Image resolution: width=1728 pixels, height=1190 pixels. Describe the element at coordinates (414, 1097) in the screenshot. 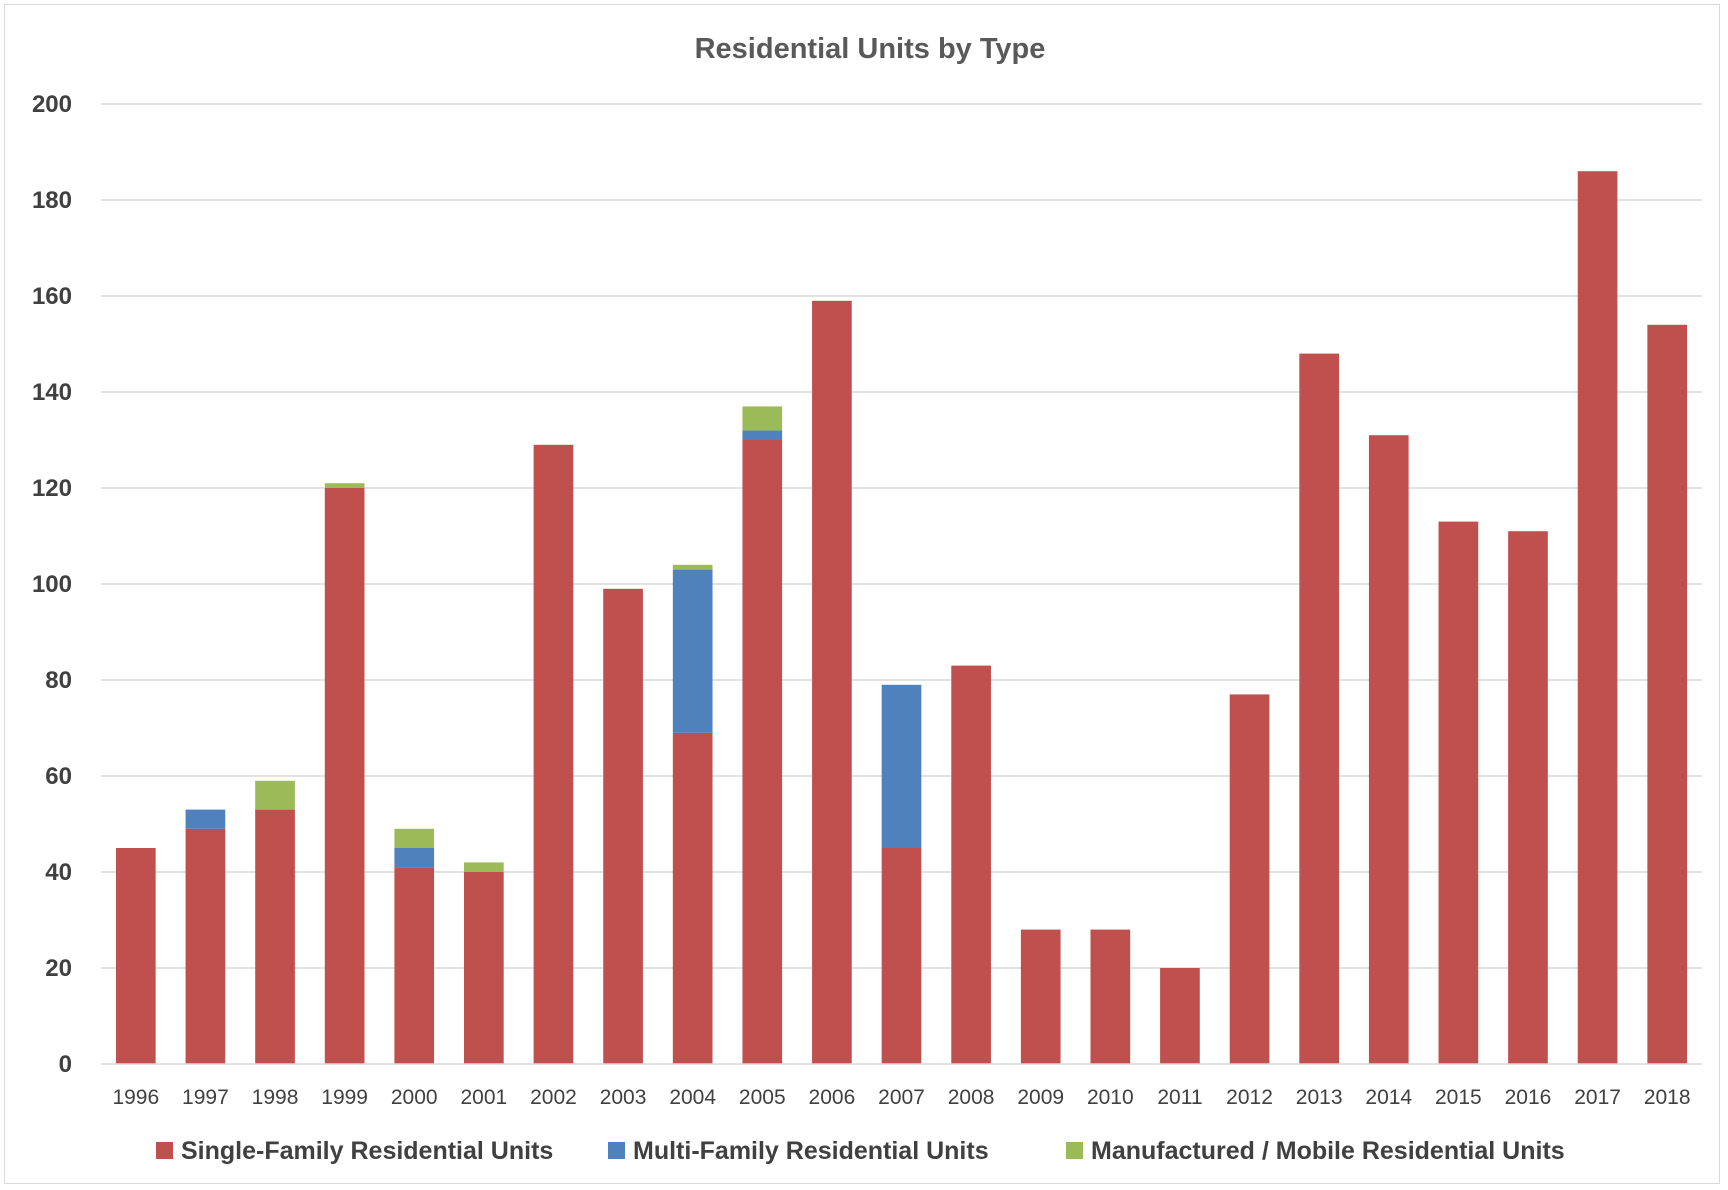

I see `x-tick-label: 2000` at that location.